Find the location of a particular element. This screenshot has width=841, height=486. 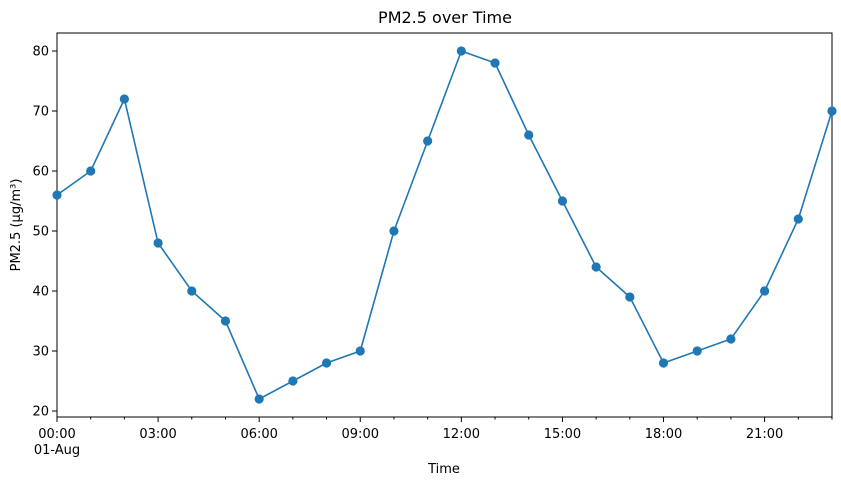

x-tick-label: 21:00 is located at coordinates (764, 434).